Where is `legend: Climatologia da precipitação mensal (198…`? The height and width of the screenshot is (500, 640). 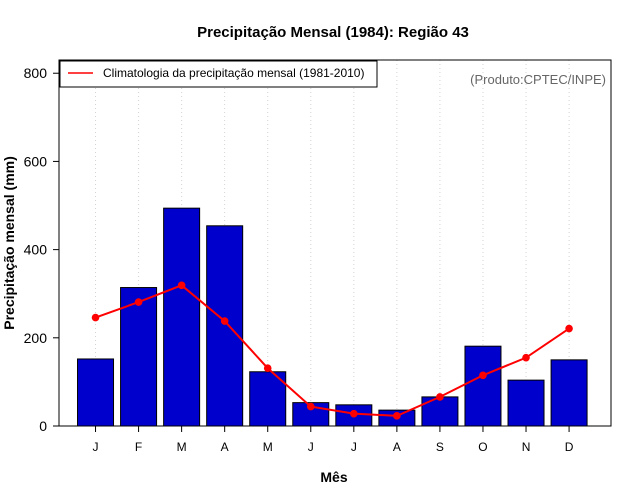
legend: Climatologia da precipitação mensal (198… is located at coordinates (218, 74).